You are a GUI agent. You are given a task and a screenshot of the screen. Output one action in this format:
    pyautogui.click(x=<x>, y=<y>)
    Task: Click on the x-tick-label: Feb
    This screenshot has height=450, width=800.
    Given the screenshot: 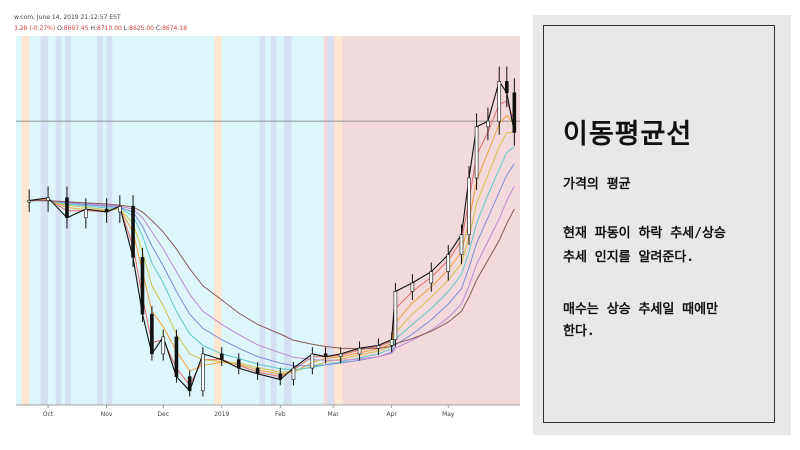 What is the action you would take?
    pyautogui.click(x=280, y=414)
    